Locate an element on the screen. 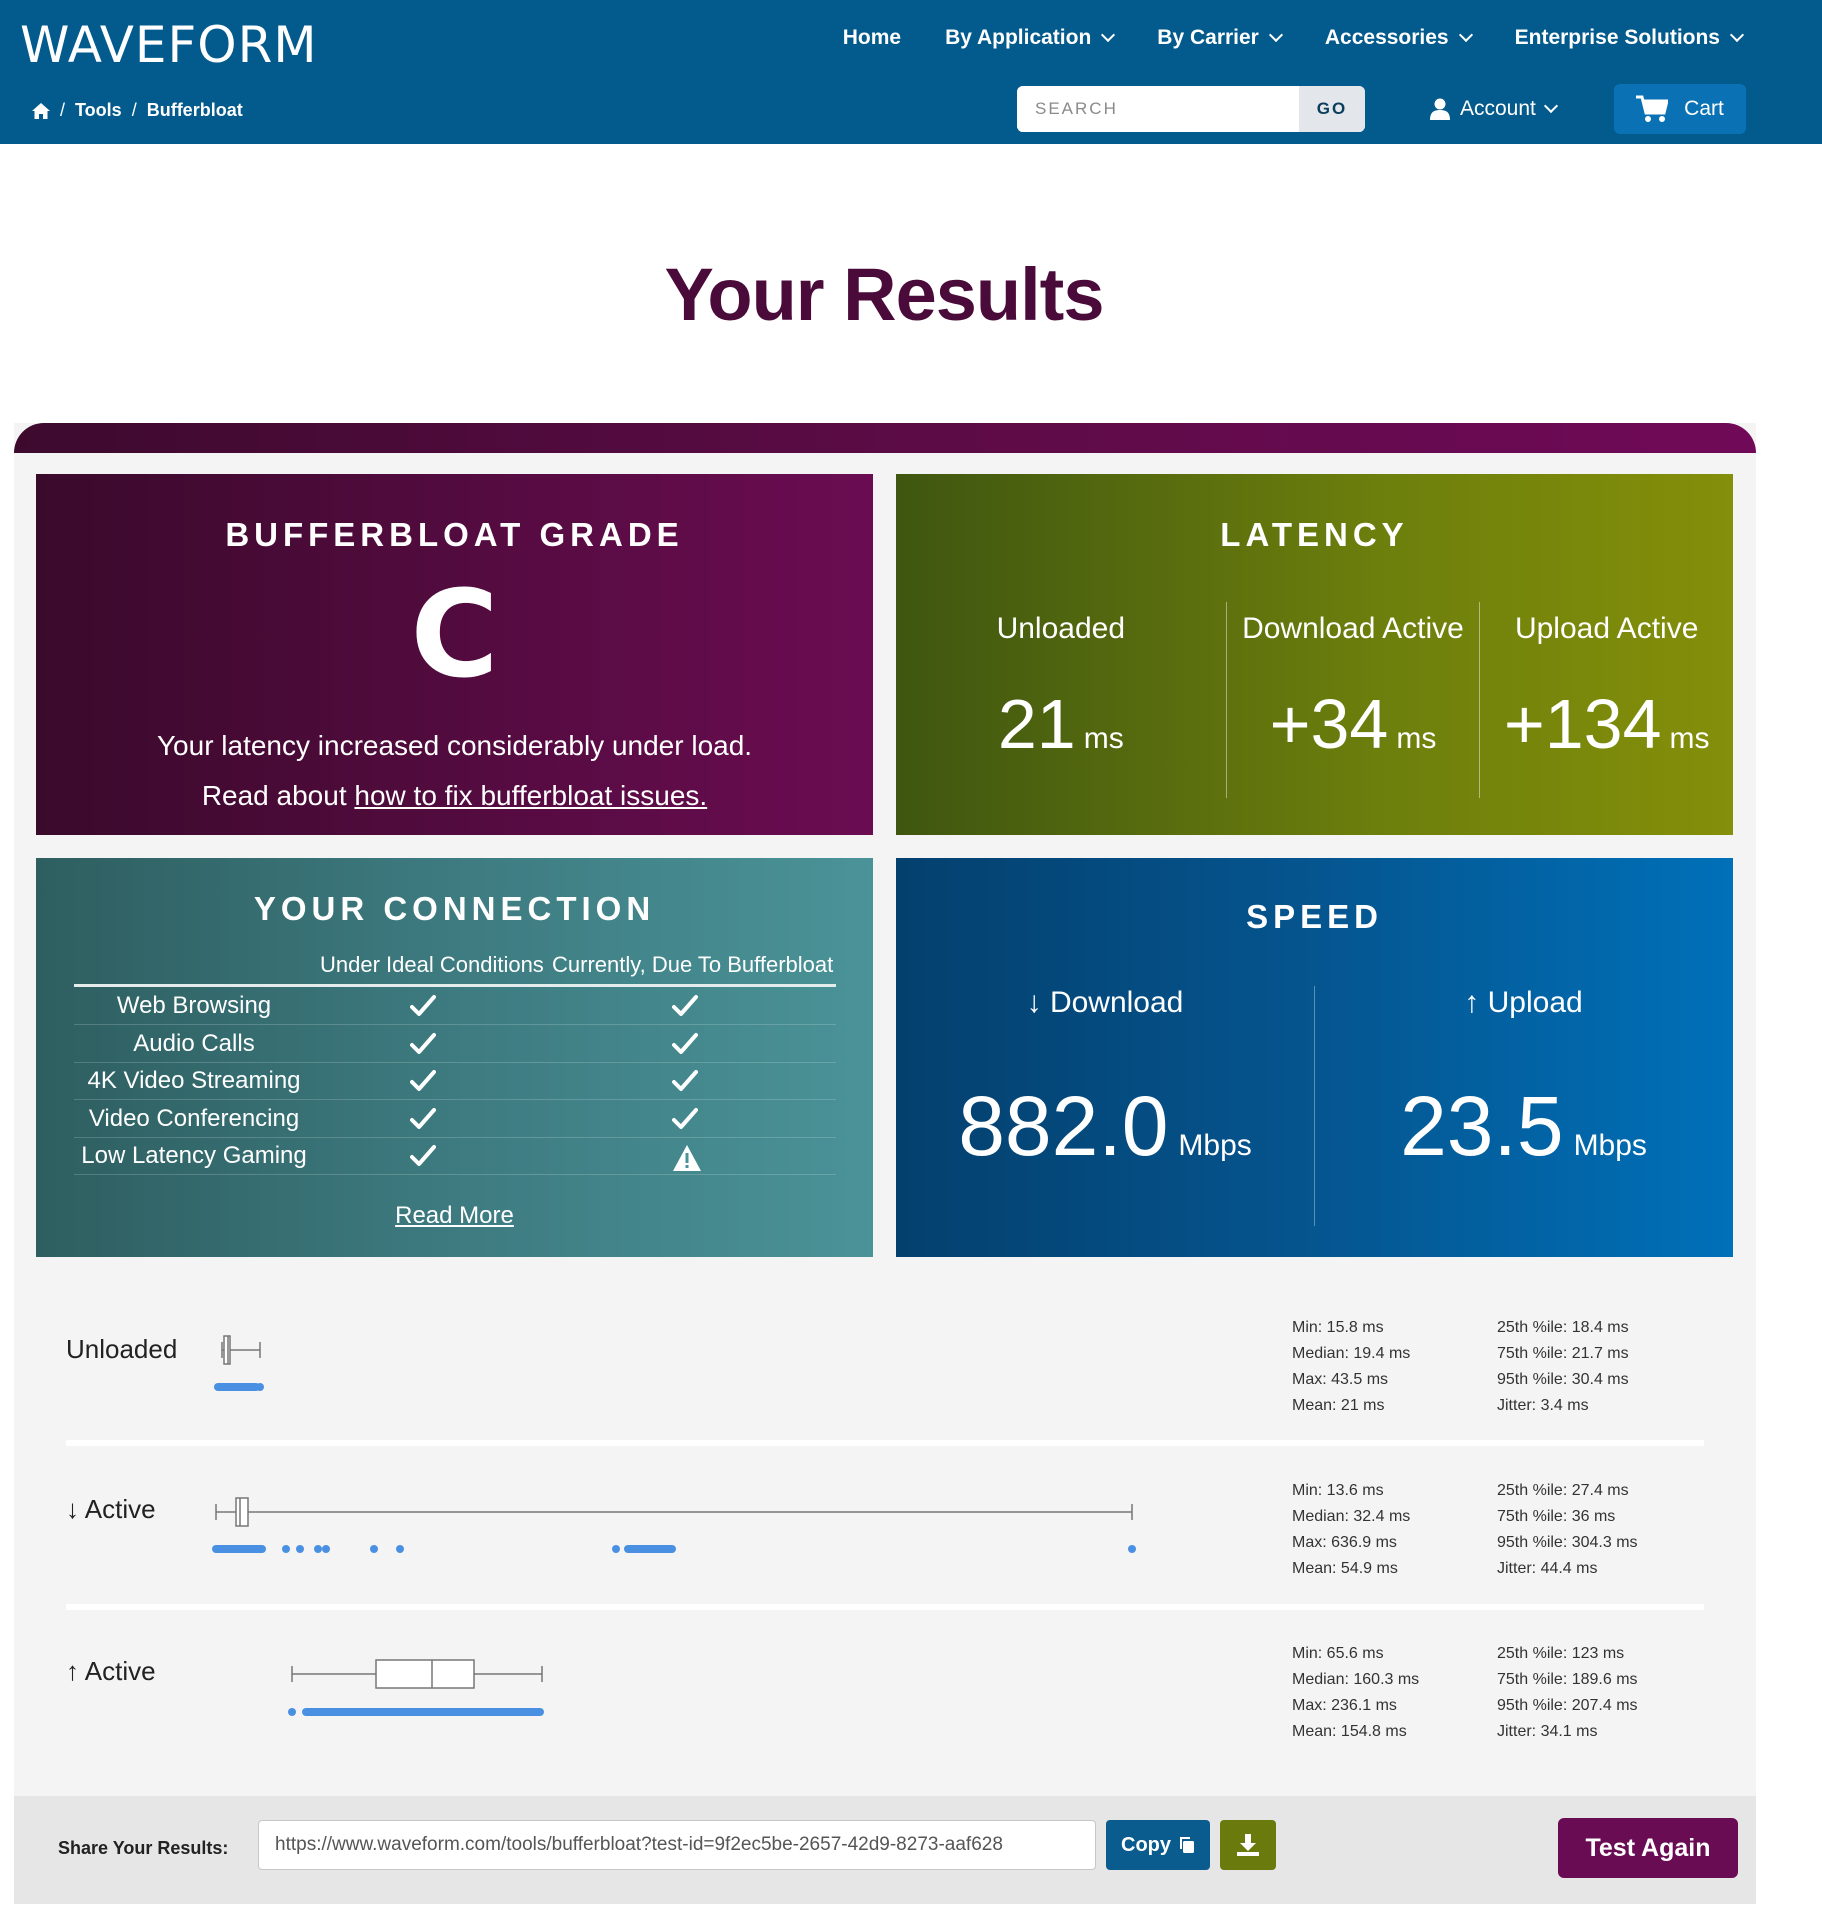 Image resolution: width=1822 pixels, height=1914 pixels. nav-enterprise-solutions: Enterprise Solutions is located at coordinates (1629, 38).